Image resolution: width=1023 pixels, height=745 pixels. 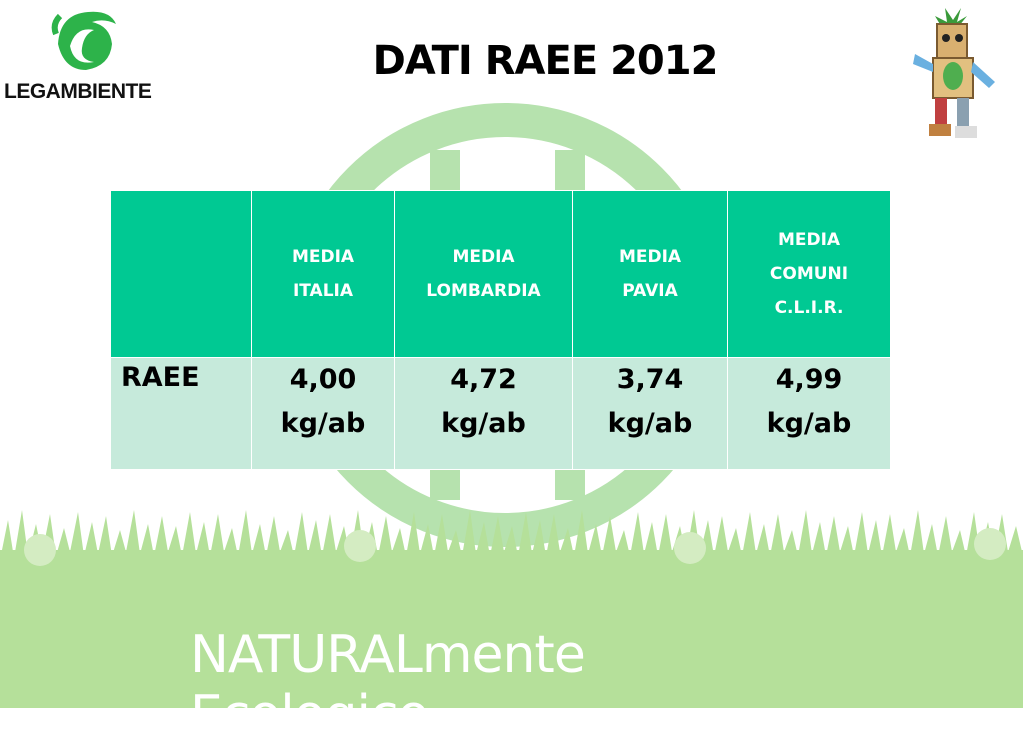 I want to click on cell-media-comuni-clir: 4,99 kg/ab, so click(x=809, y=413).